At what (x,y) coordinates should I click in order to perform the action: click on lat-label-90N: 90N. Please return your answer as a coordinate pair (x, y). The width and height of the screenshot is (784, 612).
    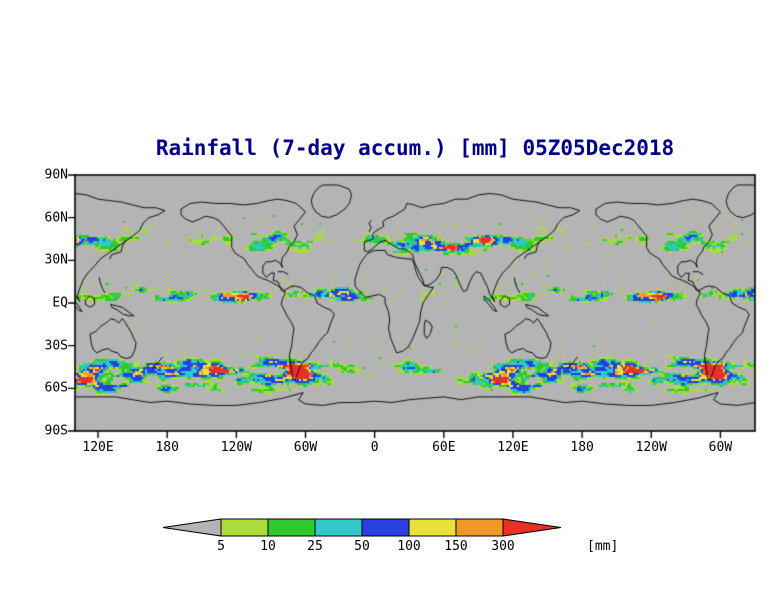
    Looking at the image, I should click on (56, 175).